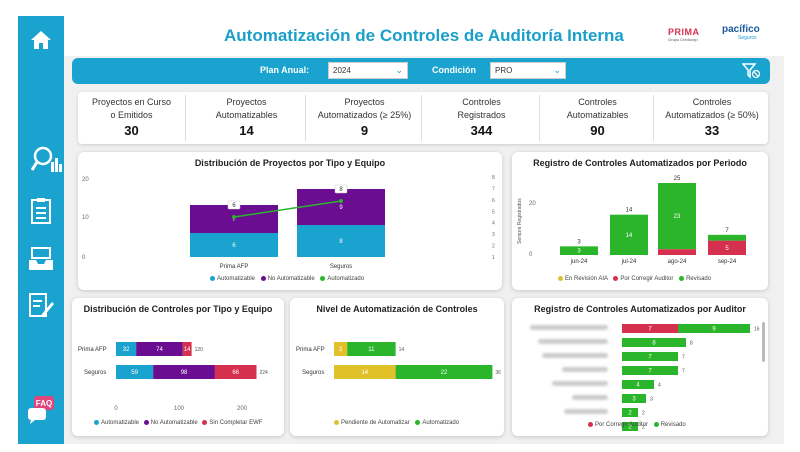  Describe the element at coordinates (712, 115) in the screenshot. I see `kpi-label: Automatizados (≥ 50%)` at that location.